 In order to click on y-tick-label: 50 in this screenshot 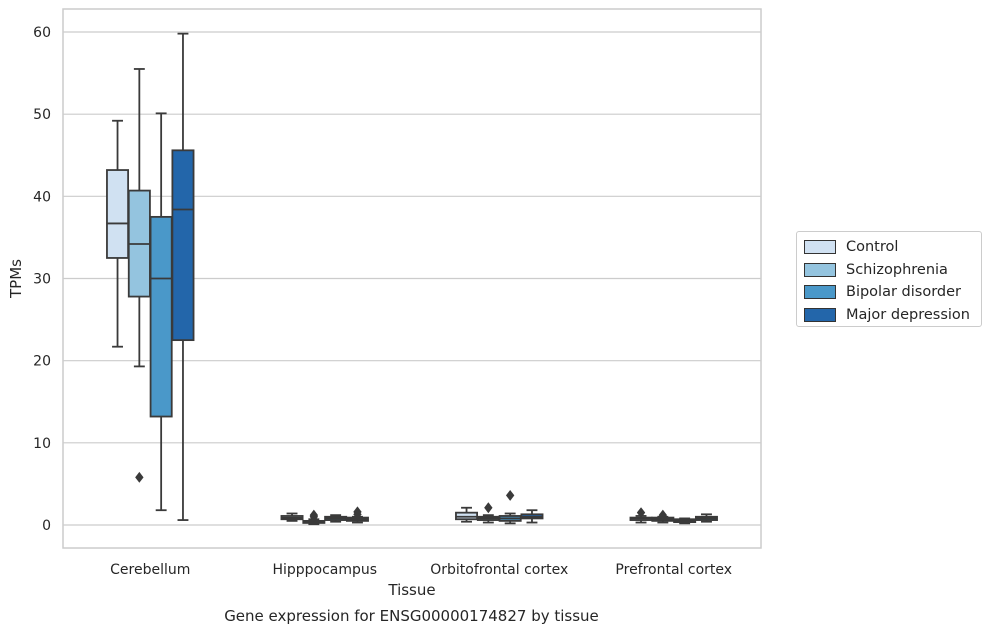, I will do `click(42, 115)`.